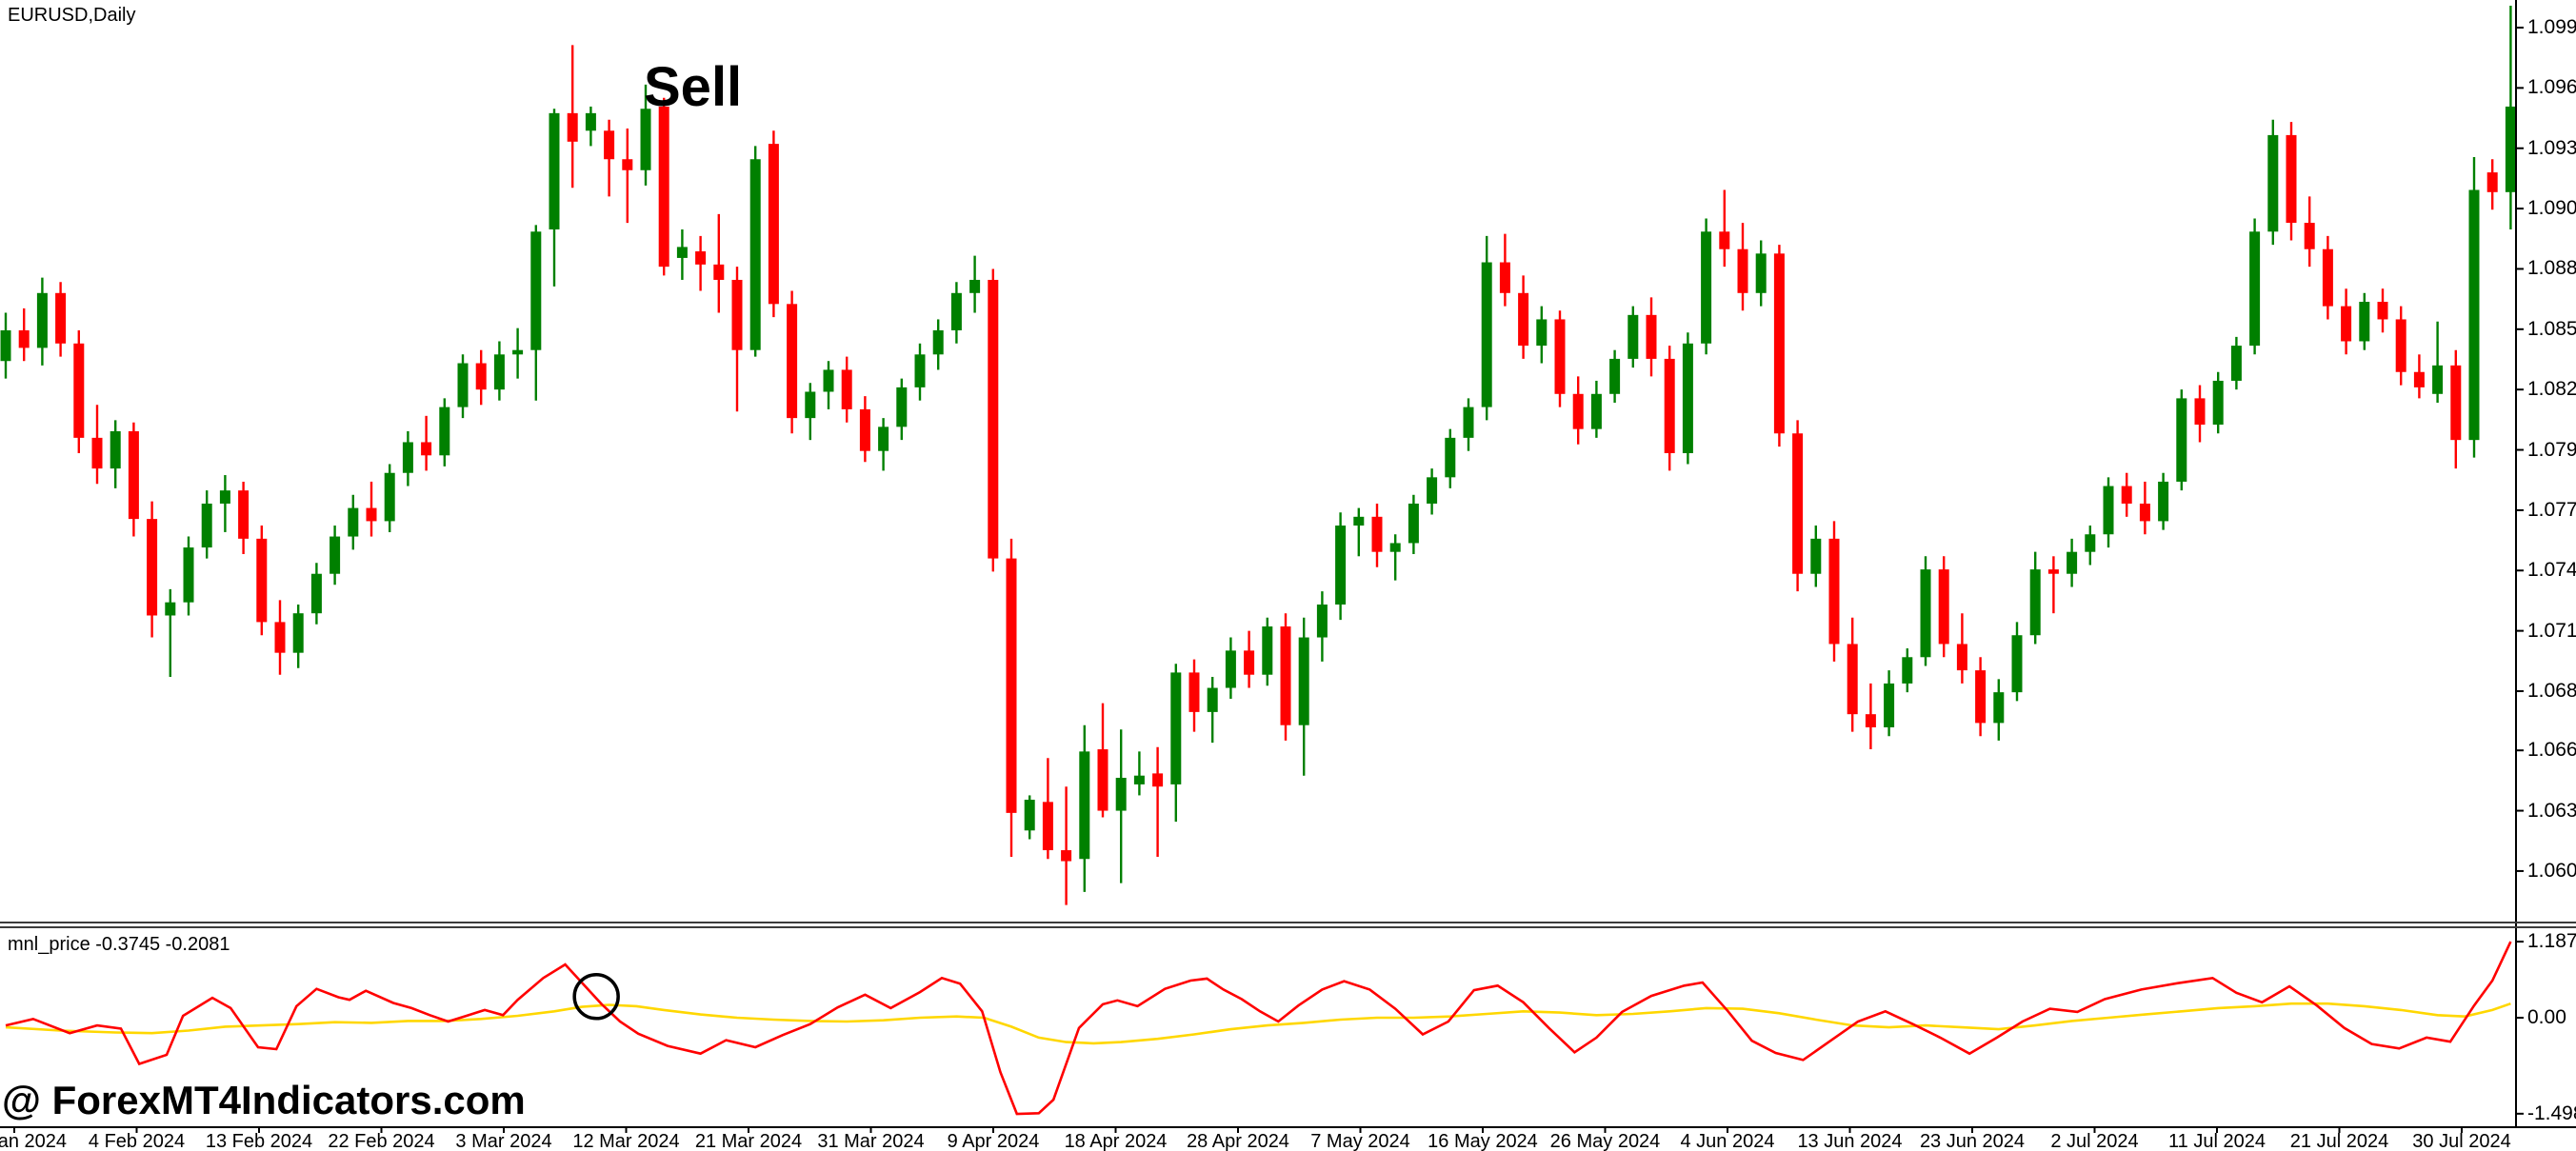  I want to click on date-tick-label: 21 Mar 2024, so click(749, 1141).